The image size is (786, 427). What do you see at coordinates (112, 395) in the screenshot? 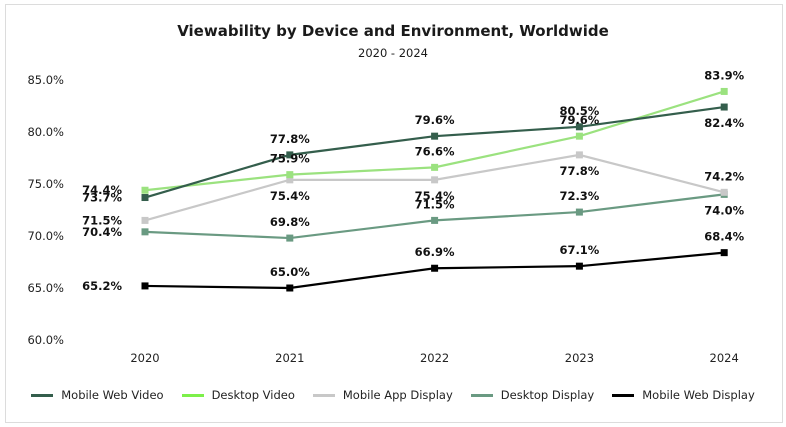
I see `legend-label: Mobile Web Video` at bounding box center [112, 395].